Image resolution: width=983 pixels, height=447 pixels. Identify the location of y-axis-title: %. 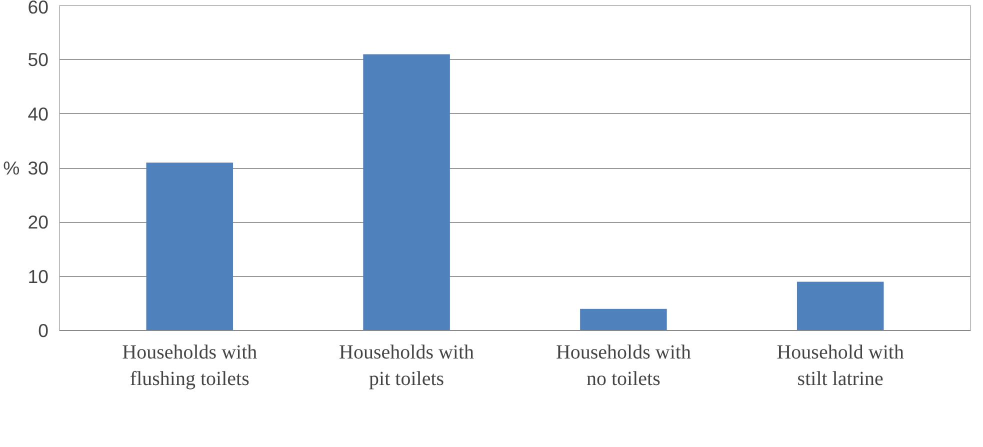
(11, 168).